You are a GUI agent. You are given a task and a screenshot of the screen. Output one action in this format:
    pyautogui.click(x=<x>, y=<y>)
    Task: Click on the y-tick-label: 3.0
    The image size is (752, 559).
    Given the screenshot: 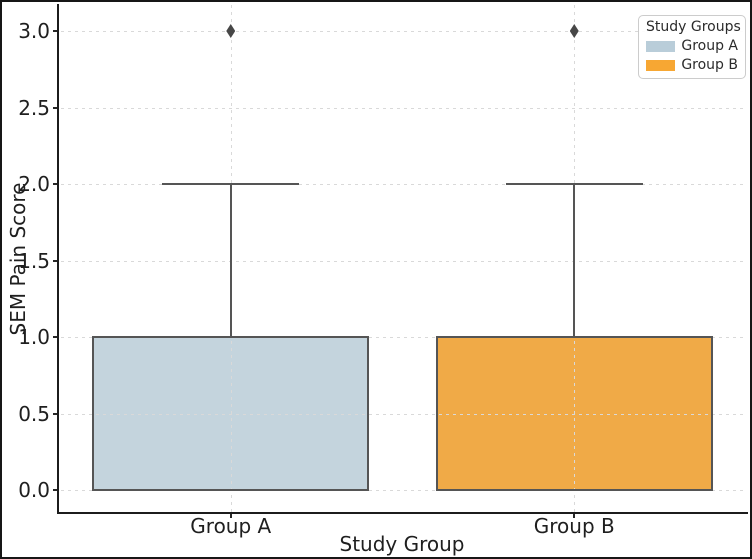 What is the action you would take?
    pyautogui.click(x=34, y=31)
    